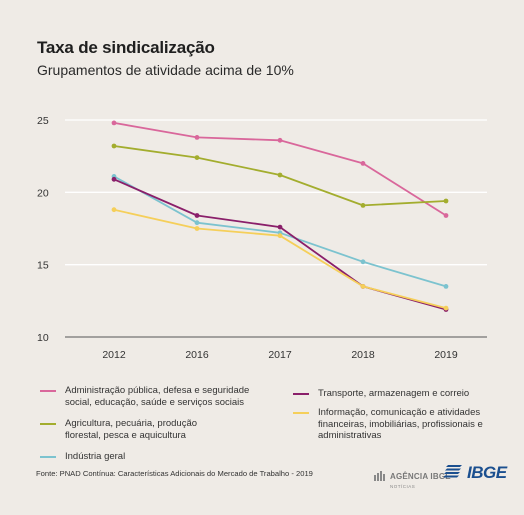 Image resolution: width=524 pixels, height=515 pixels. What do you see at coordinates (165, 70) in the screenshot?
I see `chart-subtitle: Grupamentos de atividade acima de 10%` at bounding box center [165, 70].